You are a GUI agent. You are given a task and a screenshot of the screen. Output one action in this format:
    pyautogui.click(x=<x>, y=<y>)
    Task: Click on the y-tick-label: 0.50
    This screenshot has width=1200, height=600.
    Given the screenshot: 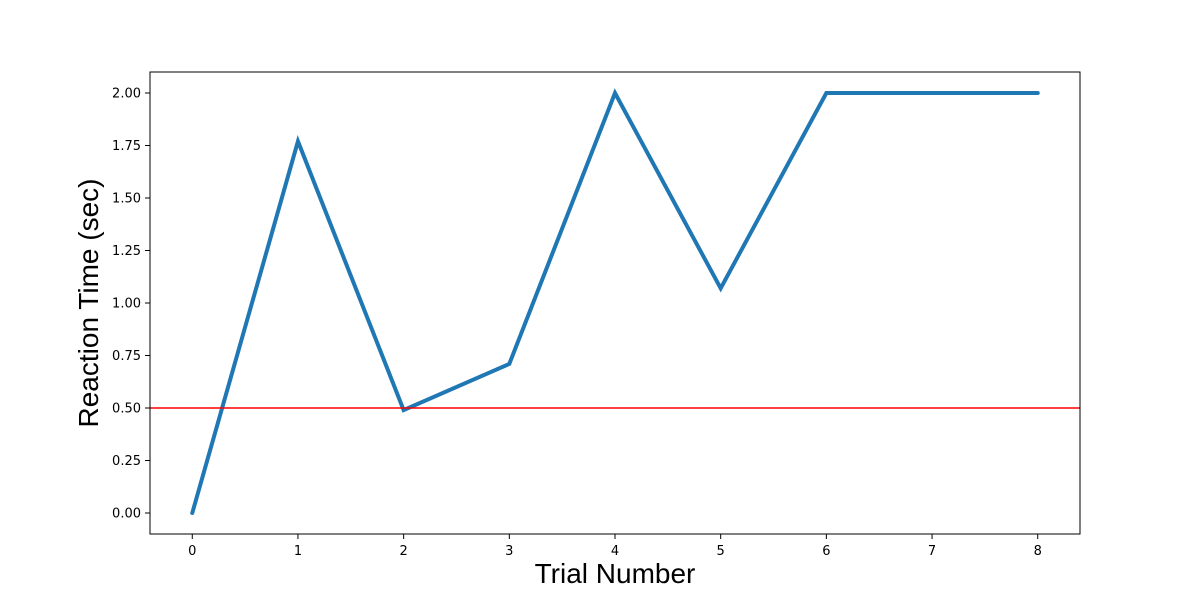 What is the action you would take?
    pyautogui.click(x=126, y=409)
    